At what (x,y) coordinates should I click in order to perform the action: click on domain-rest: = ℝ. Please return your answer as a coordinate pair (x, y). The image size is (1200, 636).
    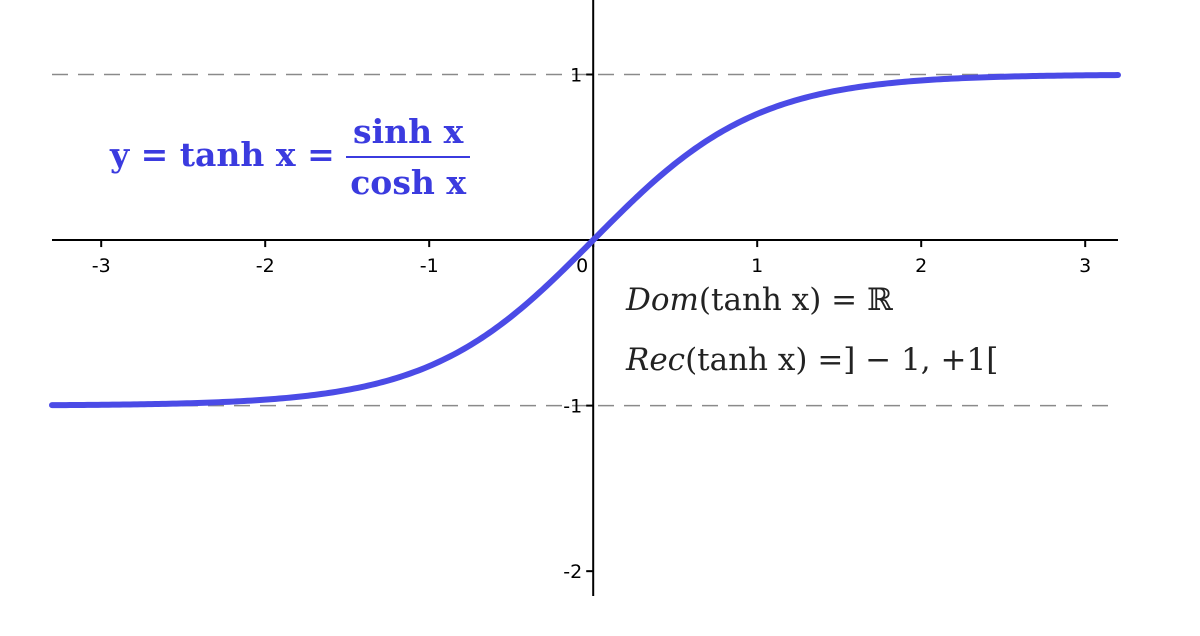
    Looking at the image, I should click on (857, 300).